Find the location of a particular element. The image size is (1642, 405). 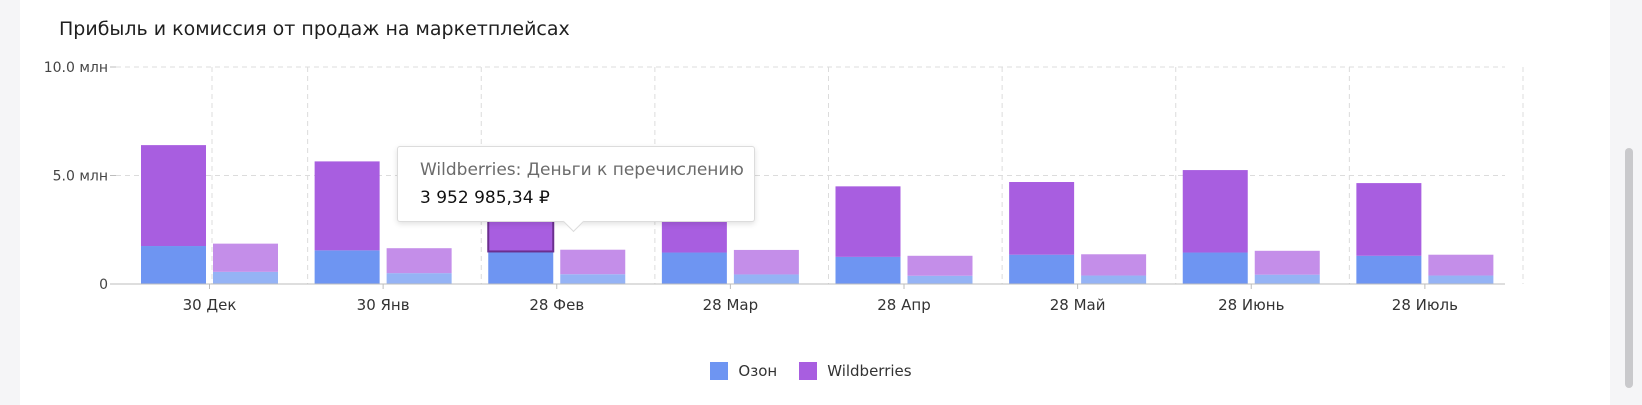

y-tick-label: 0 is located at coordinates (103, 285).